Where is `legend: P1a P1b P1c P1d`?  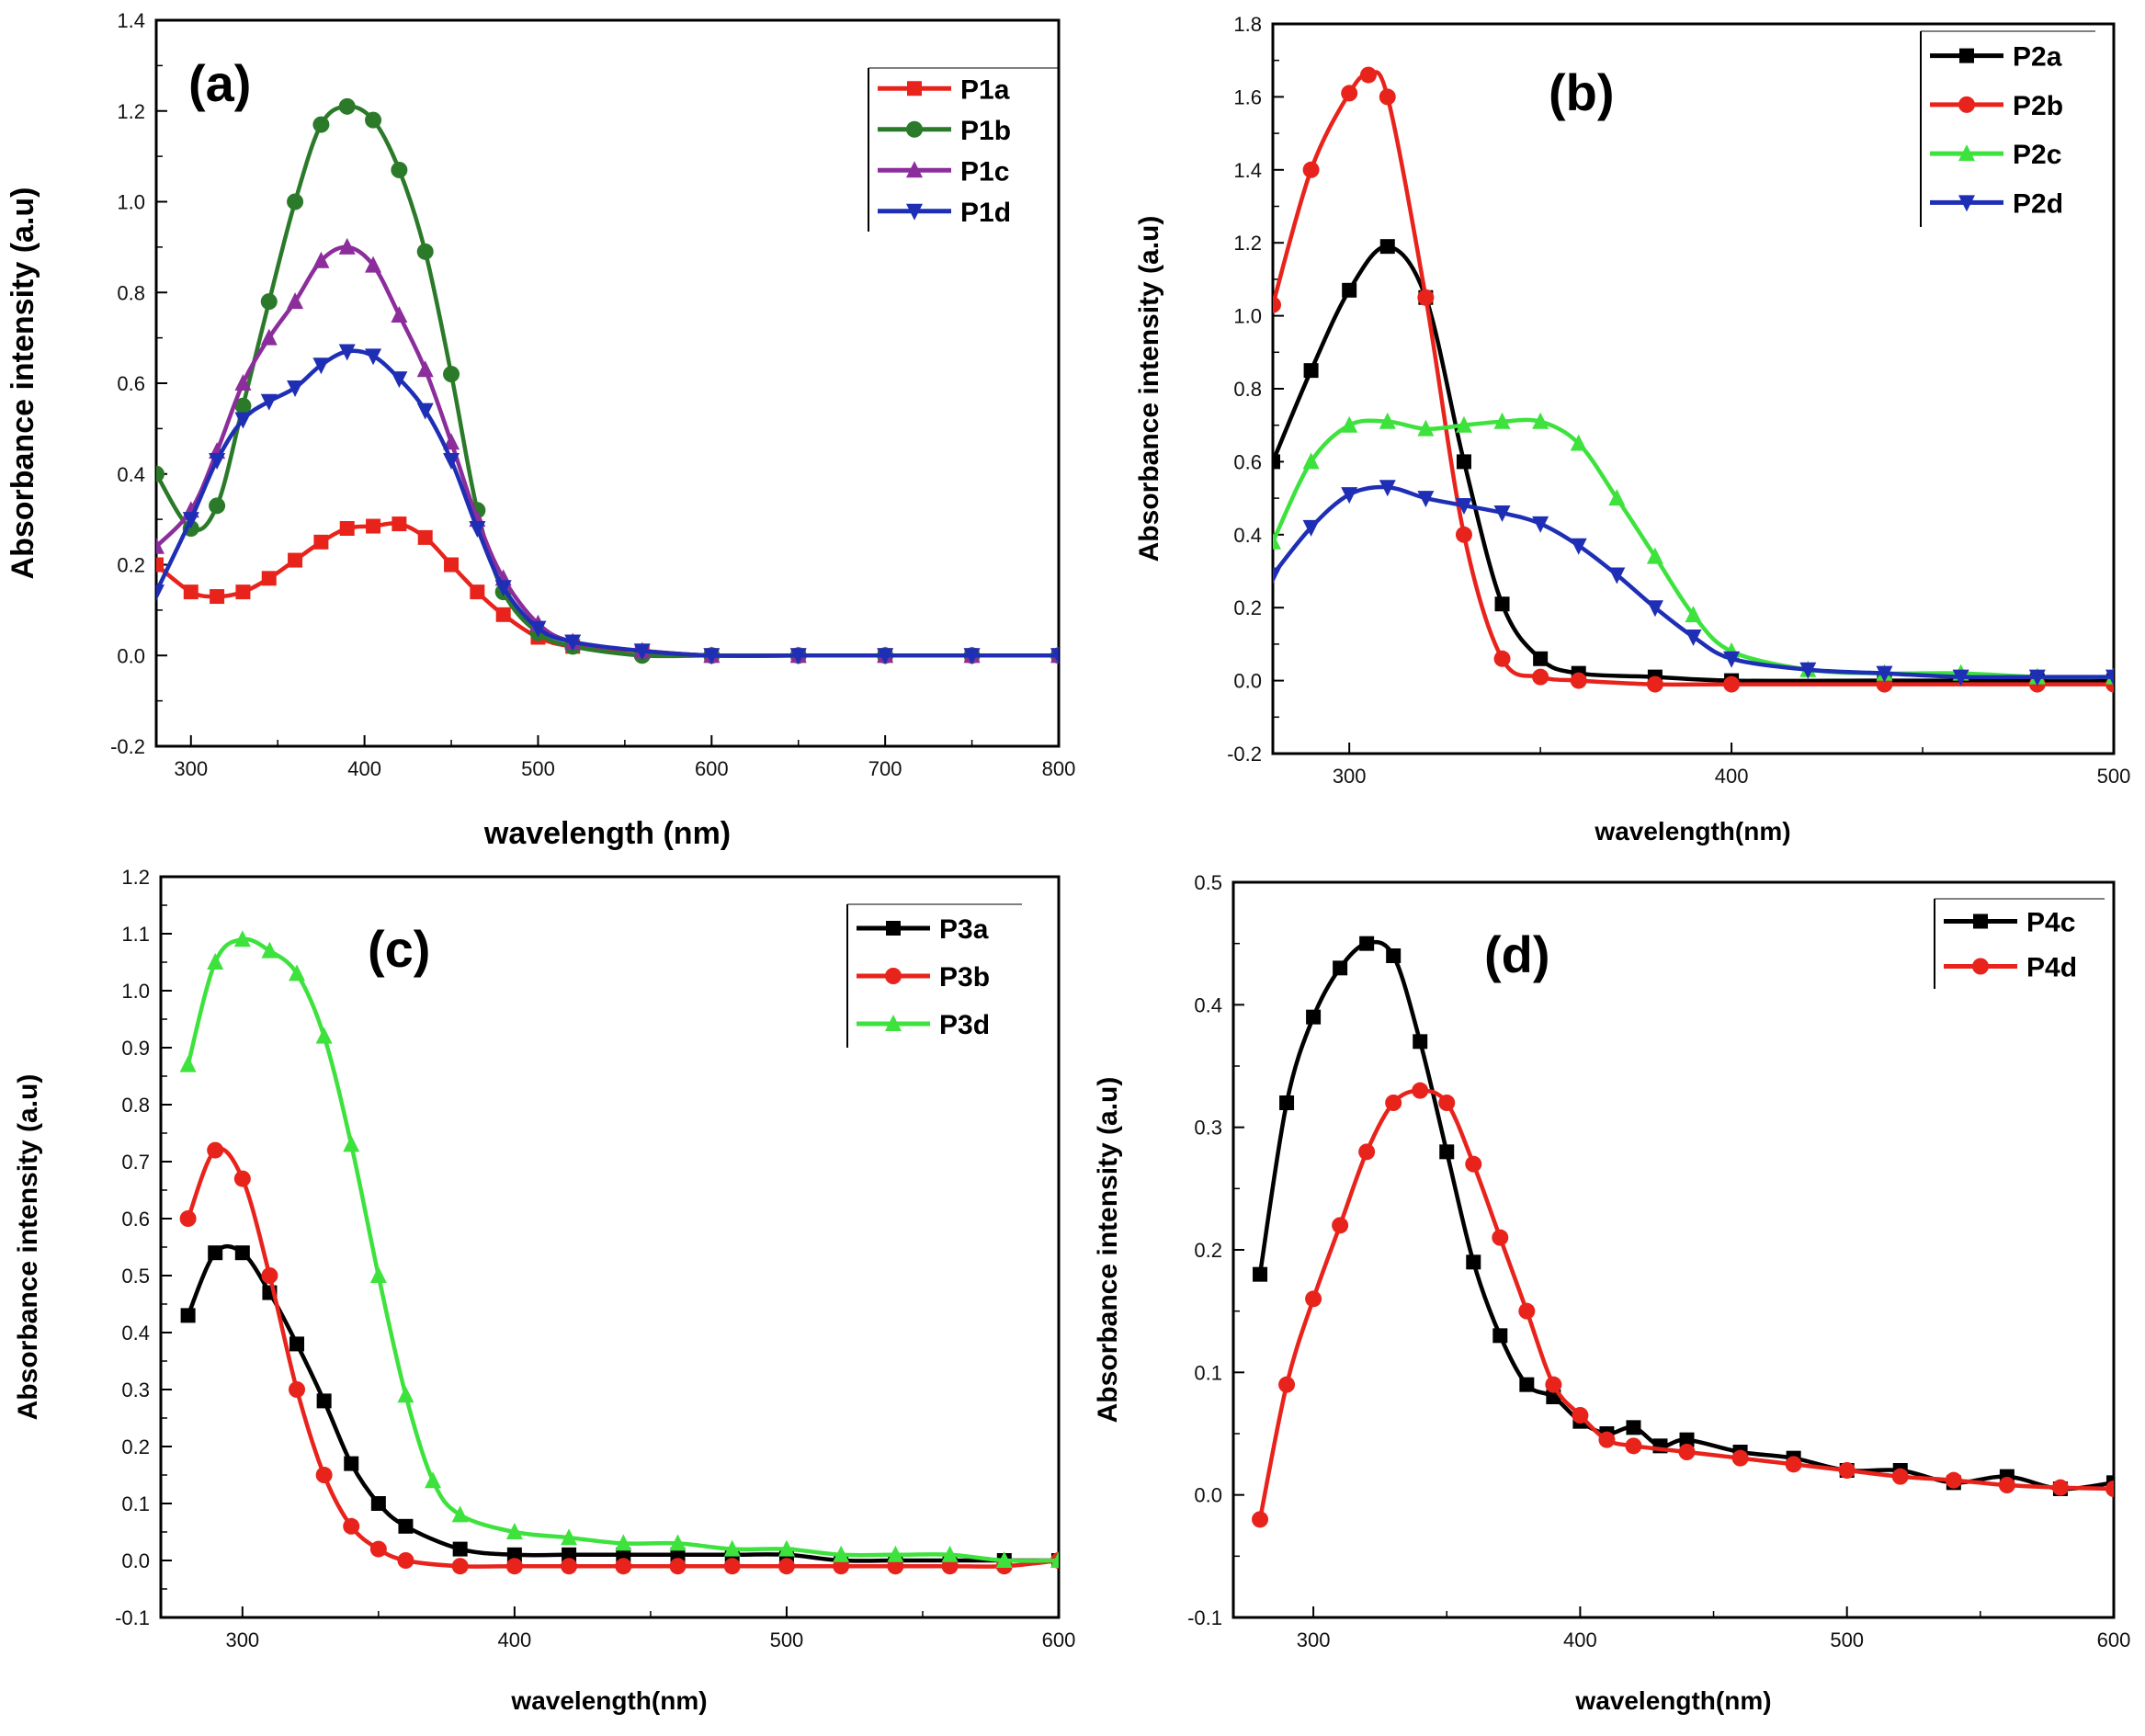
legend: P1a P1b P1c P1d is located at coordinates (963, 149).